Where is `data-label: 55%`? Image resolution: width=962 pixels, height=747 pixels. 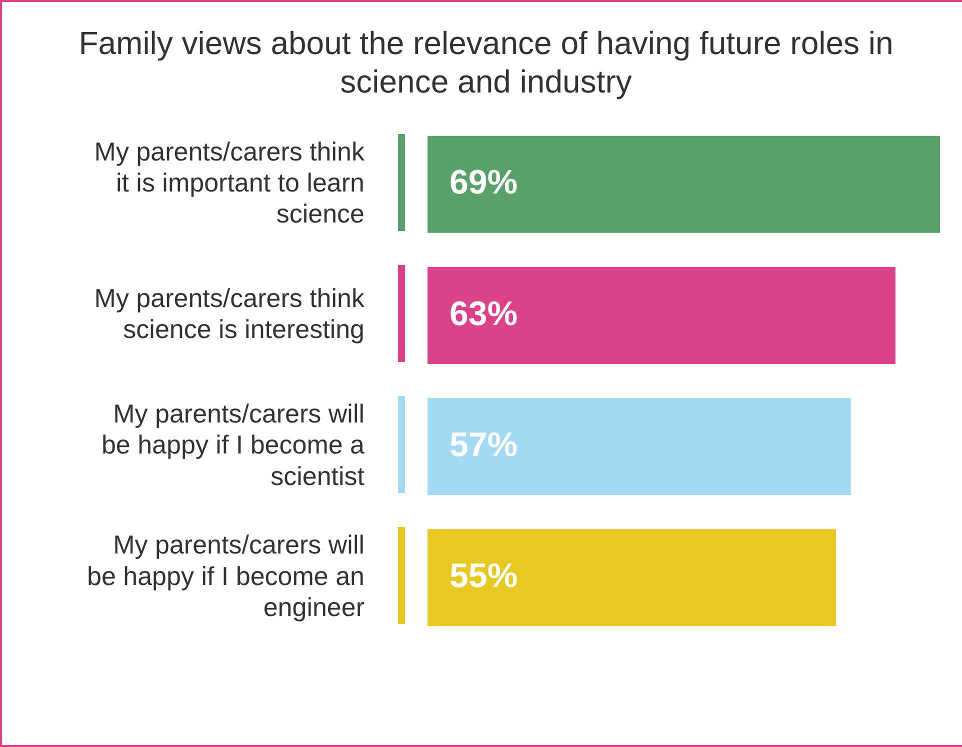
data-label: 55% is located at coordinates (484, 576).